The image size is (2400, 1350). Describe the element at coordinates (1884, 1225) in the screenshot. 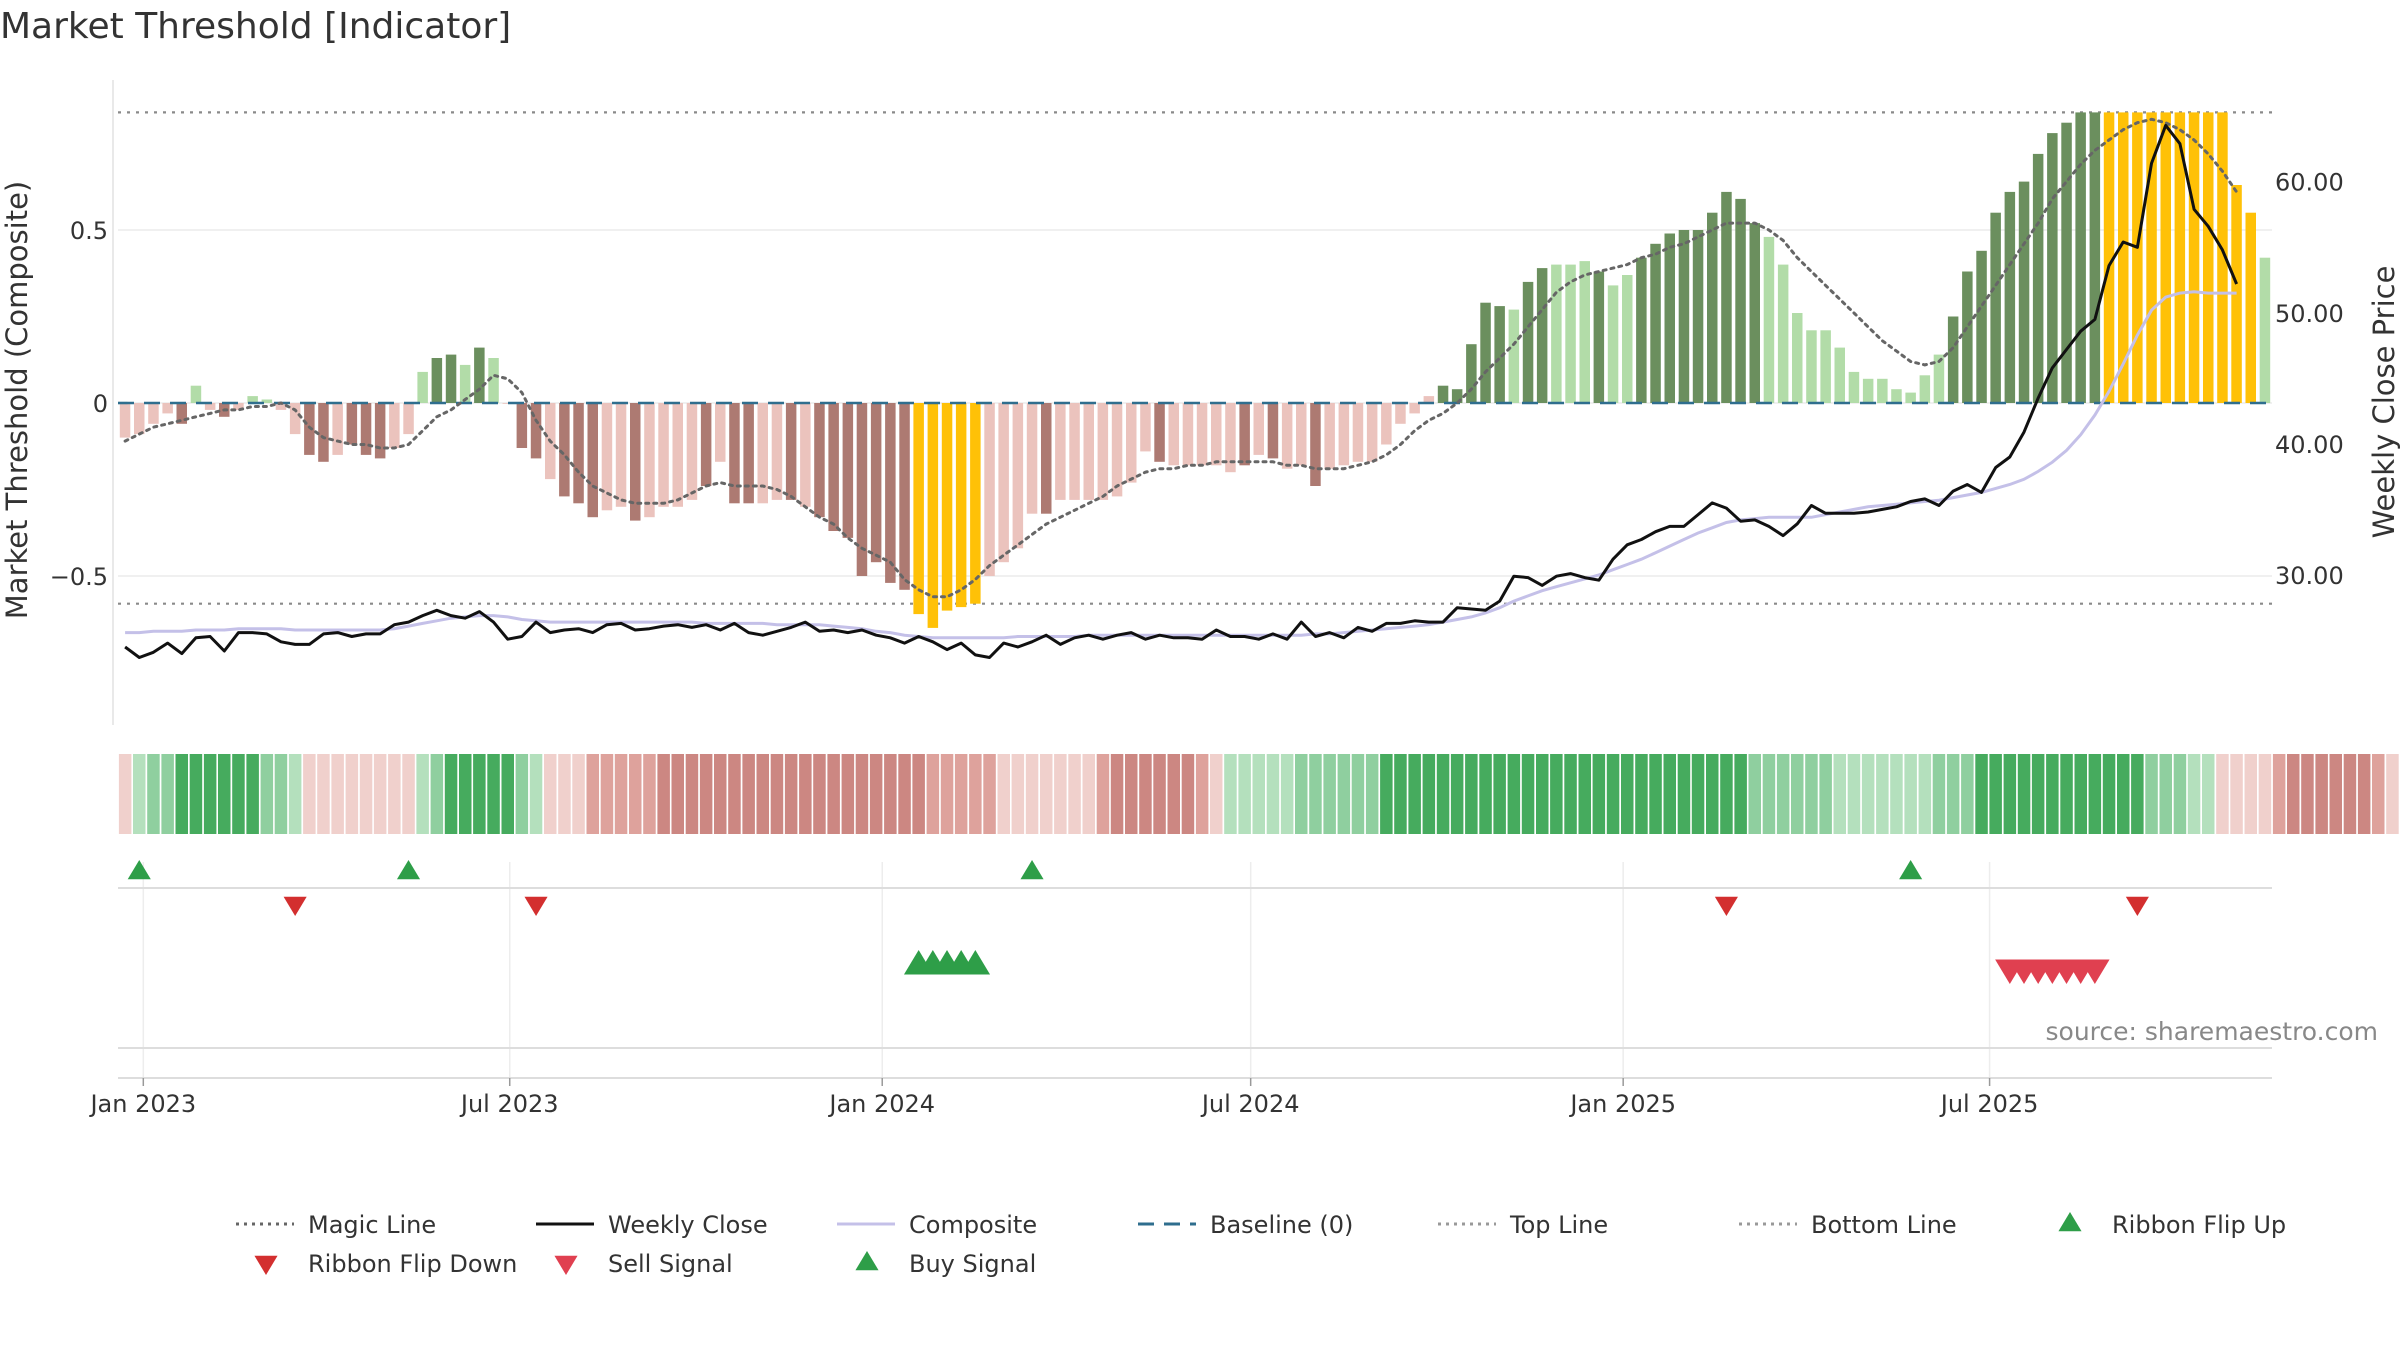

I see `legend-label: Bottom Line` at that location.